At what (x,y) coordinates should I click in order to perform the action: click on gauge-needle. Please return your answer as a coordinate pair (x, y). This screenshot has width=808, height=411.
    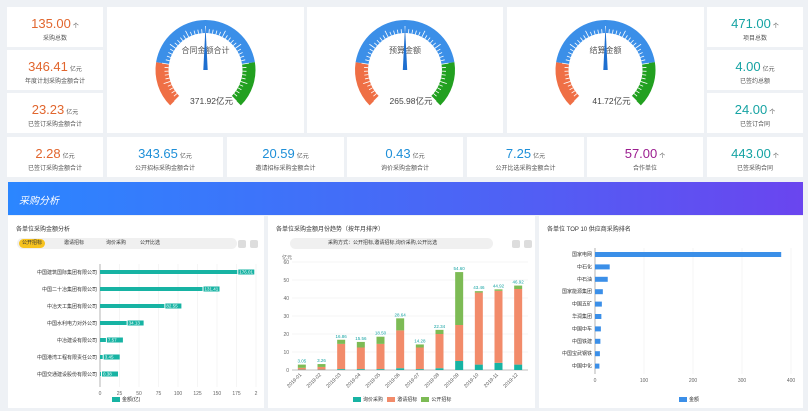
    Looking at the image, I should click on (405, 48).